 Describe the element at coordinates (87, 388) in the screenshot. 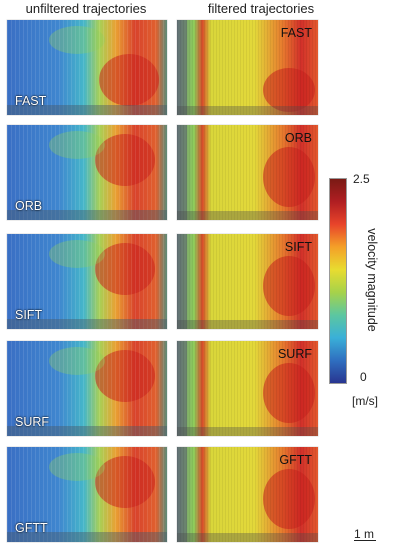

I see `unfiltered-panel-surf: SURF` at that location.